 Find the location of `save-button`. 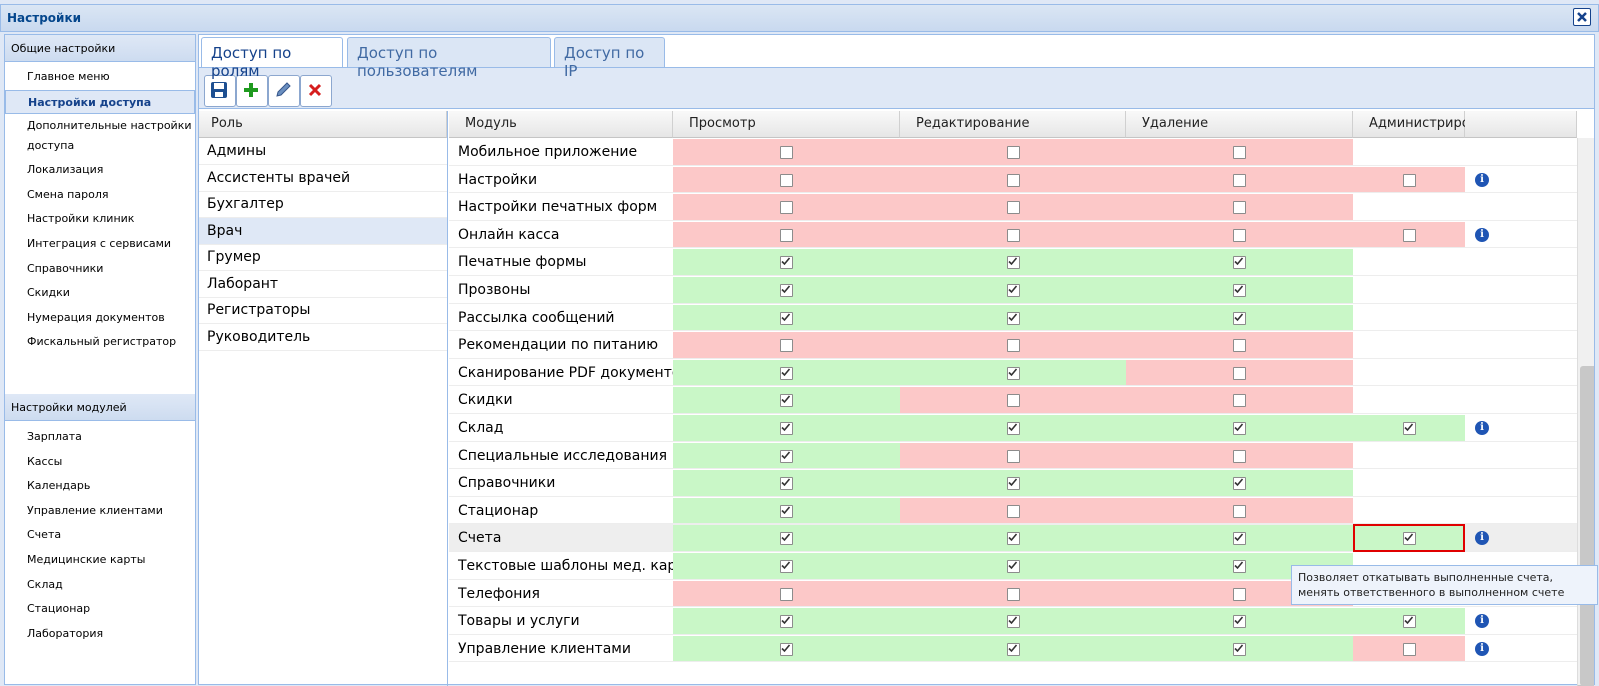

save-button is located at coordinates (220, 91).